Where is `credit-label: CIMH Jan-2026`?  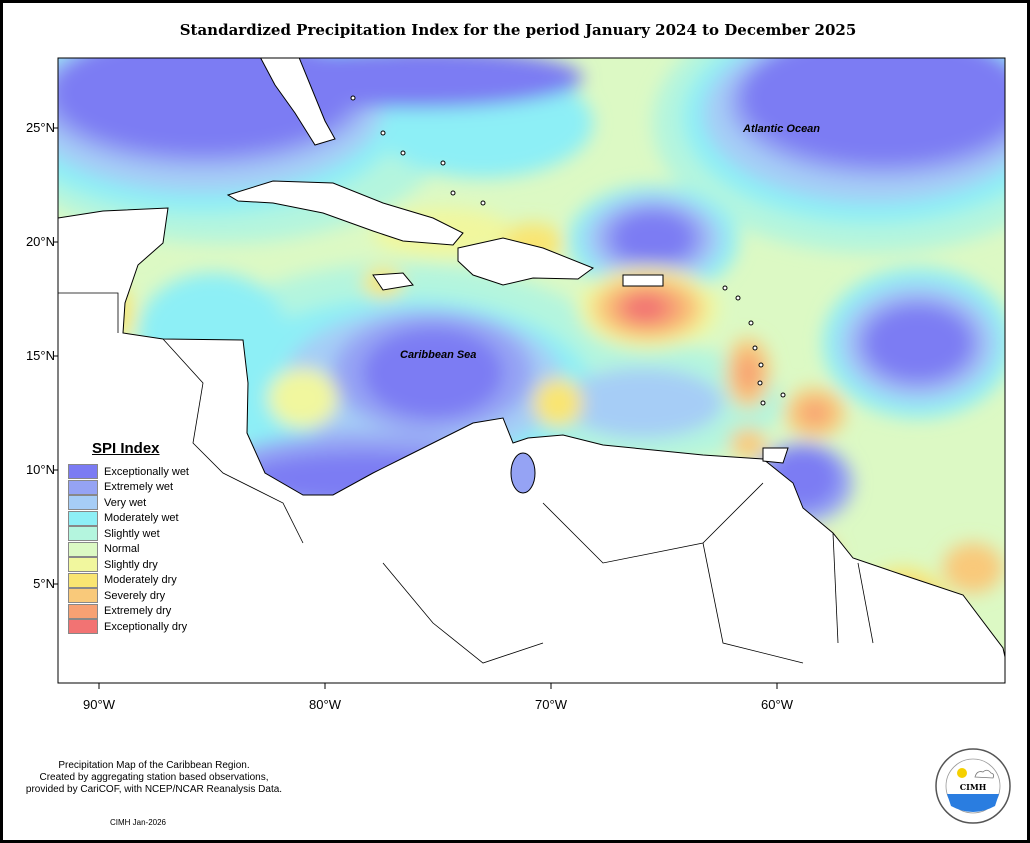 credit-label: CIMH Jan-2026 is located at coordinates (138, 822).